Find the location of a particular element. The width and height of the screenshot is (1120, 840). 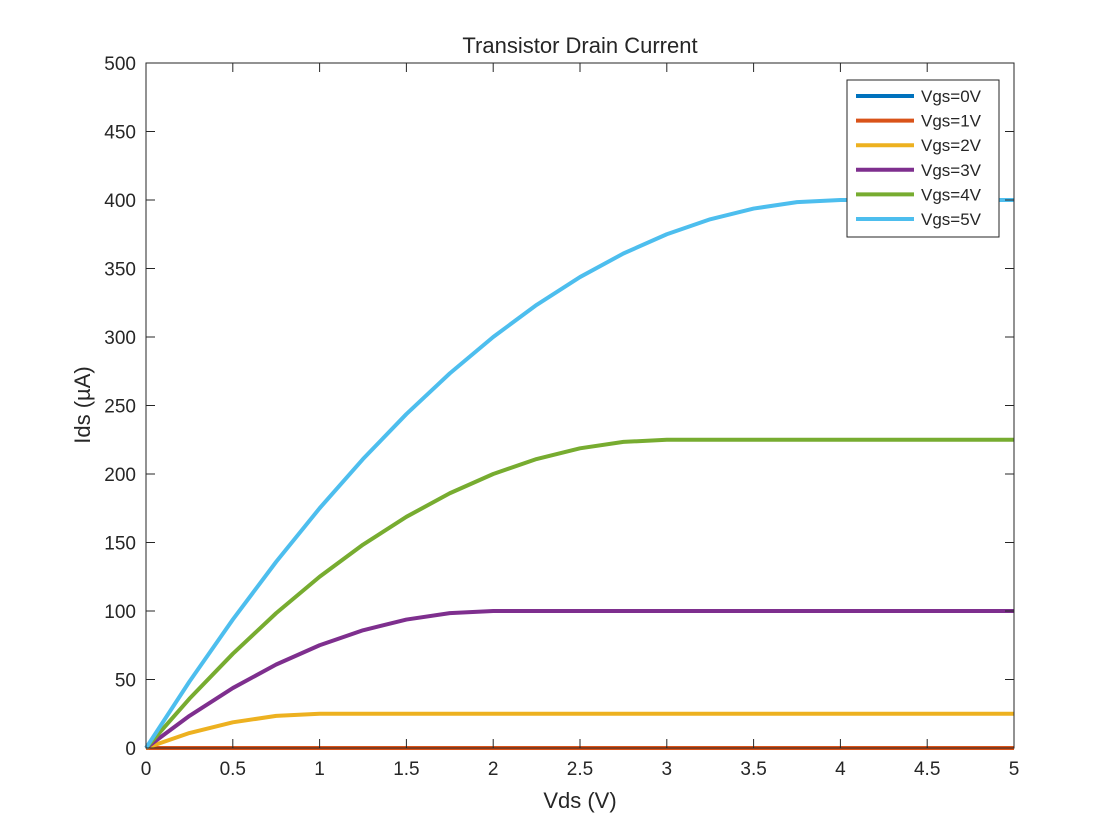

x-tick-label: 2 is located at coordinates (493, 769).